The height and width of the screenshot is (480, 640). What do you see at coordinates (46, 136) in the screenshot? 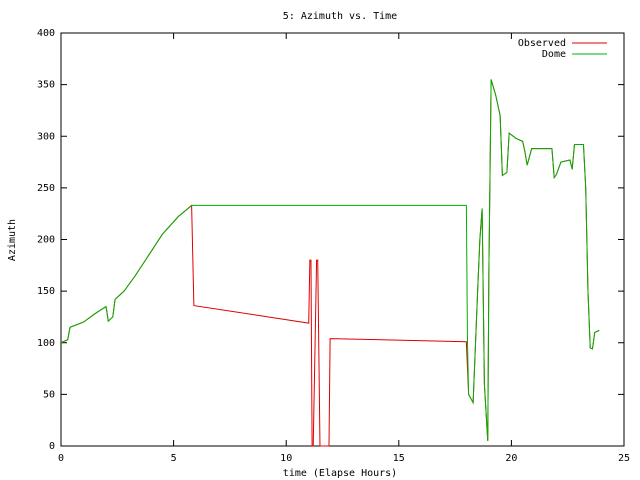
I see `y-tick-label: 300` at bounding box center [46, 136].